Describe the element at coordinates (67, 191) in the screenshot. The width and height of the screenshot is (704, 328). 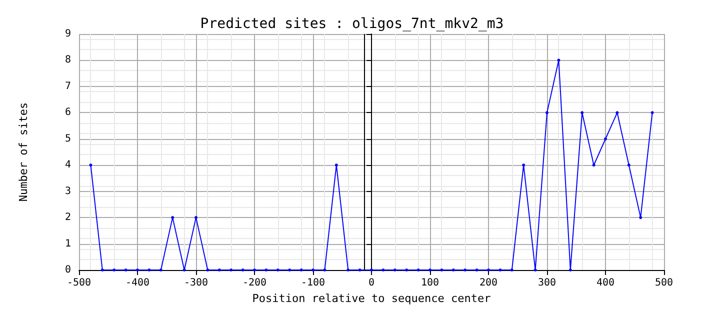
I see `y-tick-label: 3` at that location.